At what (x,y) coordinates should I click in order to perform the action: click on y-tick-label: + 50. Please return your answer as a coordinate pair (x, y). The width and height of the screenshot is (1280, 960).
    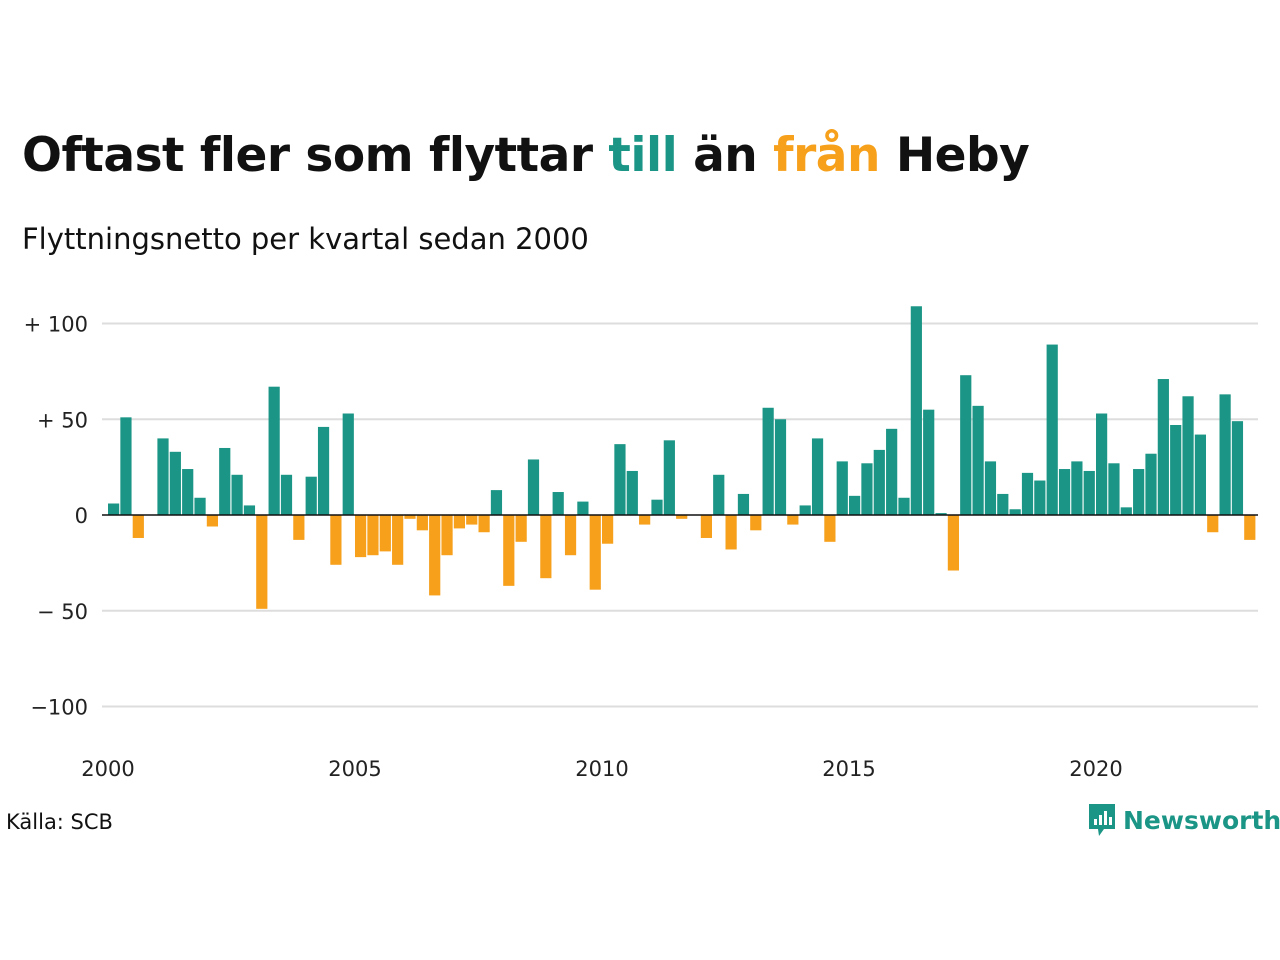
    Looking at the image, I should click on (62, 420).